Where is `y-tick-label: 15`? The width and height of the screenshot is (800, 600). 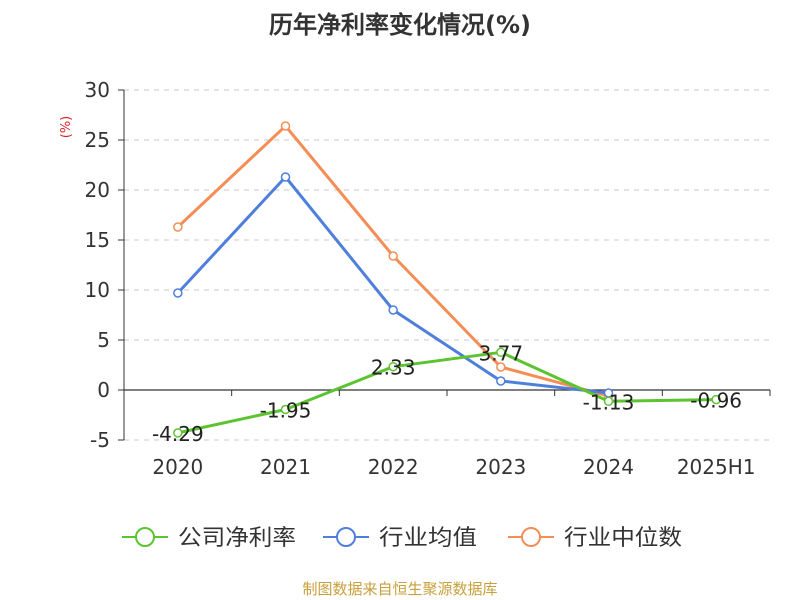
y-tick-label: 15 is located at coordinates (97, 240).